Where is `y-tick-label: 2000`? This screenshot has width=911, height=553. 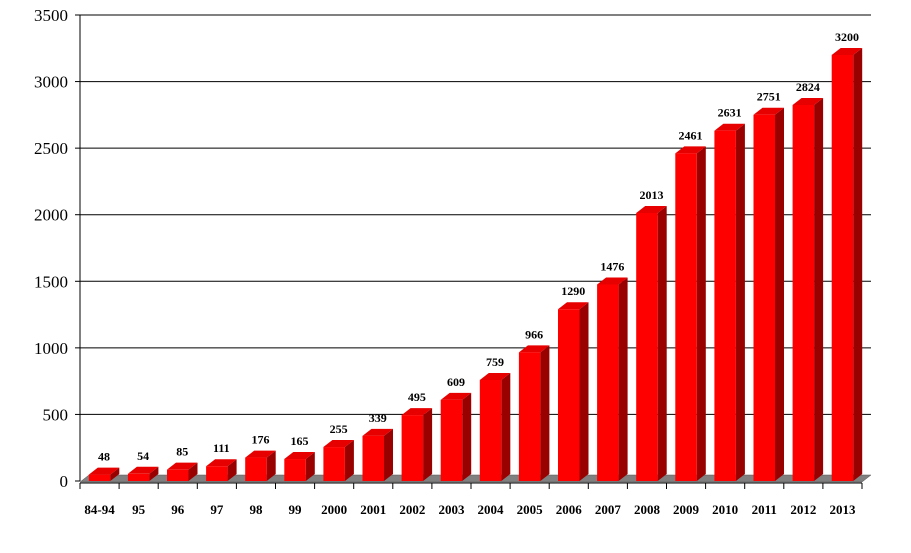 y-tick-label: 2000 is located at coordinates (51, 215).